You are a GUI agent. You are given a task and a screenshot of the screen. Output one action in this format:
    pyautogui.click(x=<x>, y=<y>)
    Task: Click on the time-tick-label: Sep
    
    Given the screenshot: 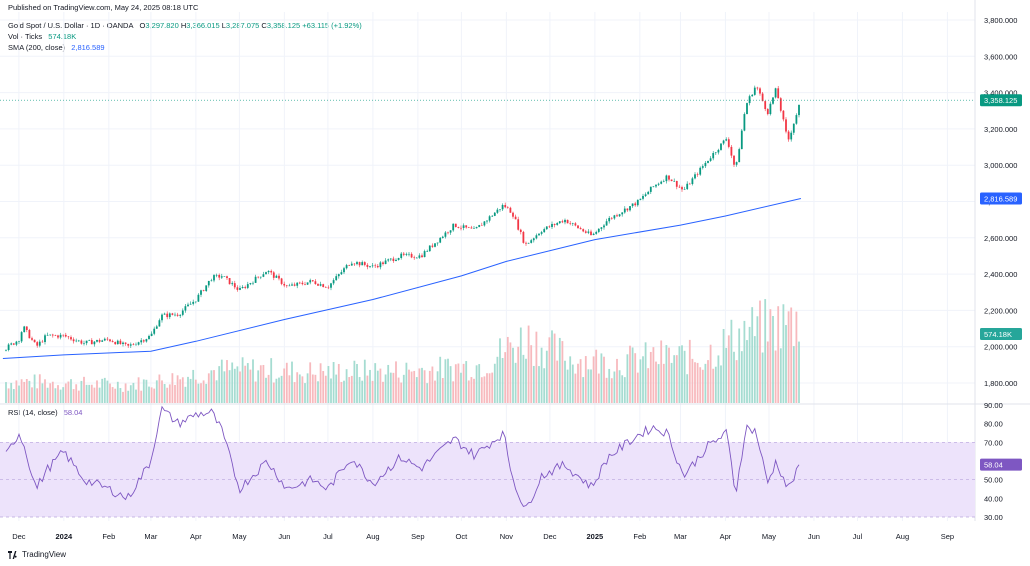 What is the action you would take?
    pyautogui.click(x=947, y=536)
    